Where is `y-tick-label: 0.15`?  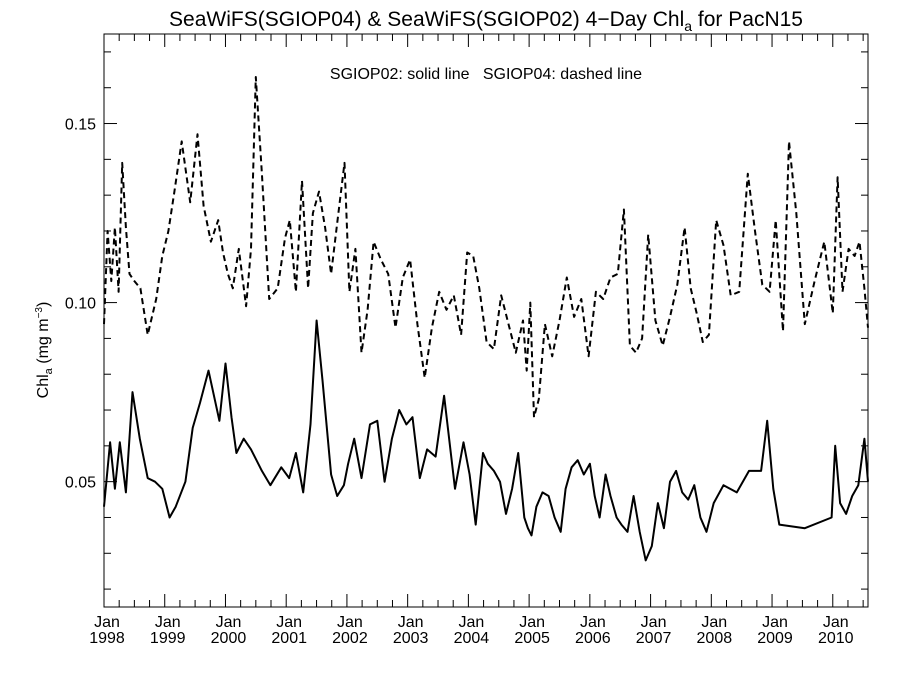
y-tick-label: 0.15 is located at coordinates (80, 125).